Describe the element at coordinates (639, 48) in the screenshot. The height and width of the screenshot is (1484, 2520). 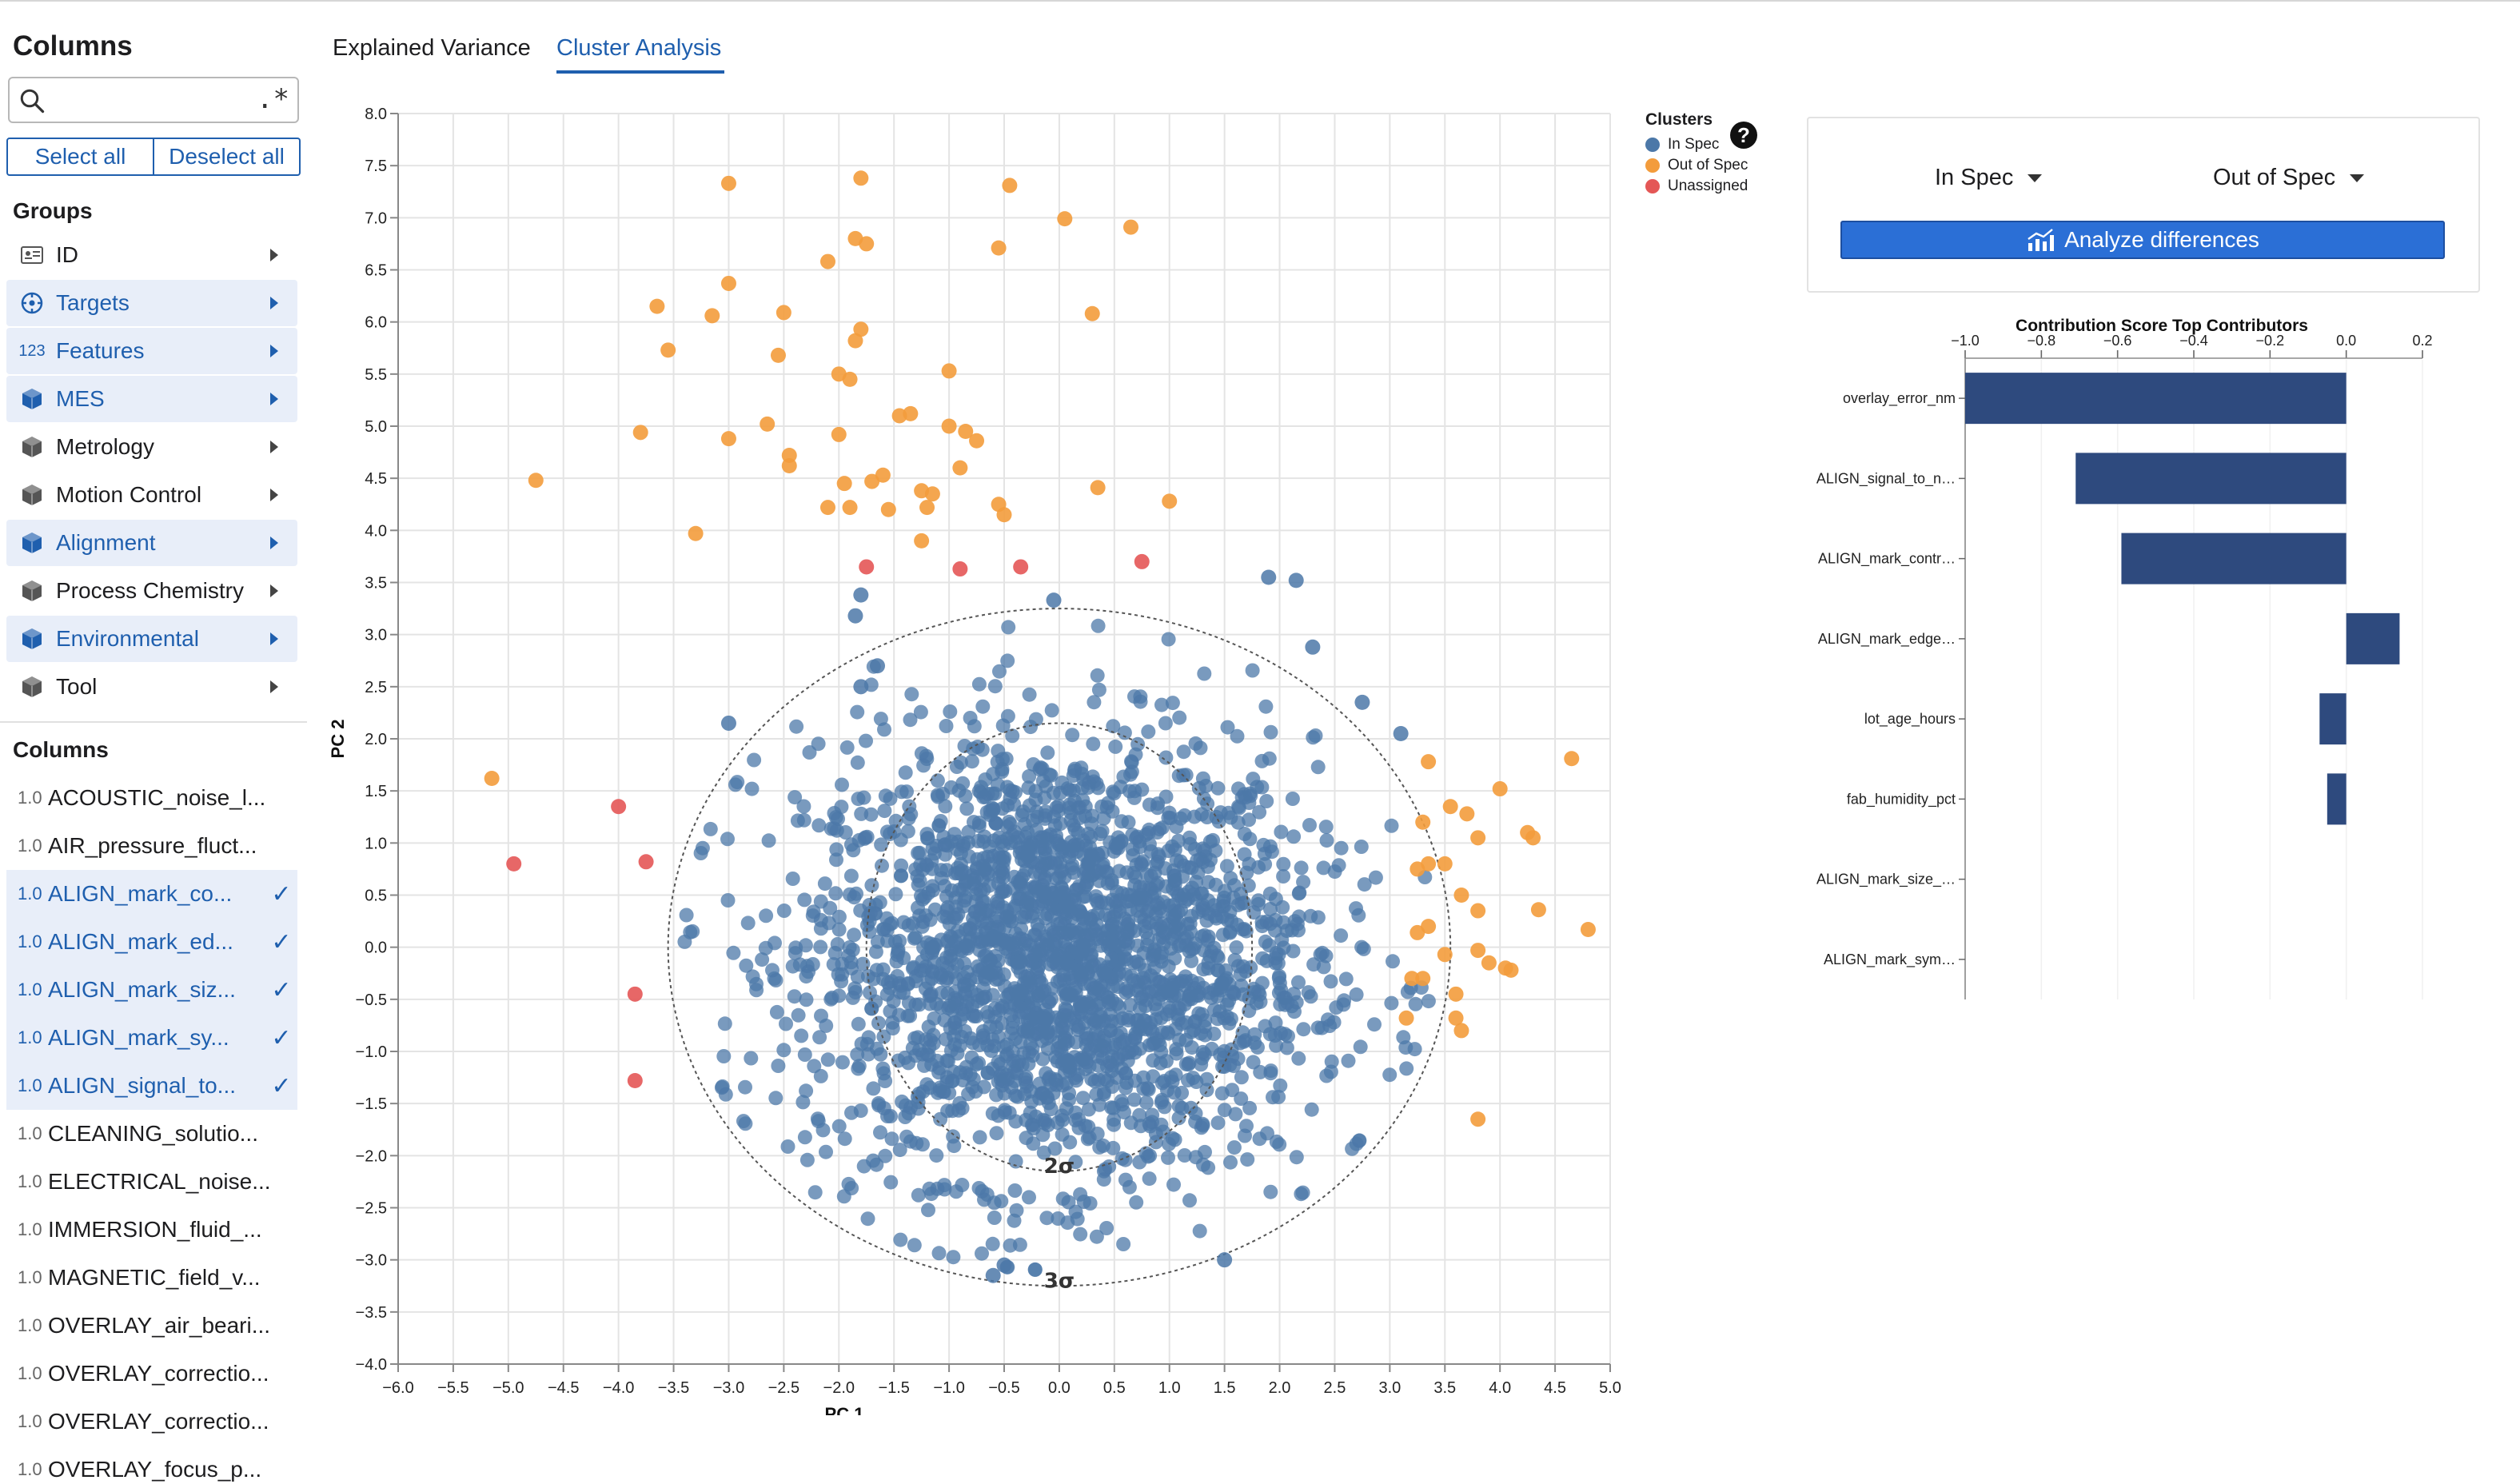
I see `tab-cluster-analysis: Cluster Analysis` at that location.